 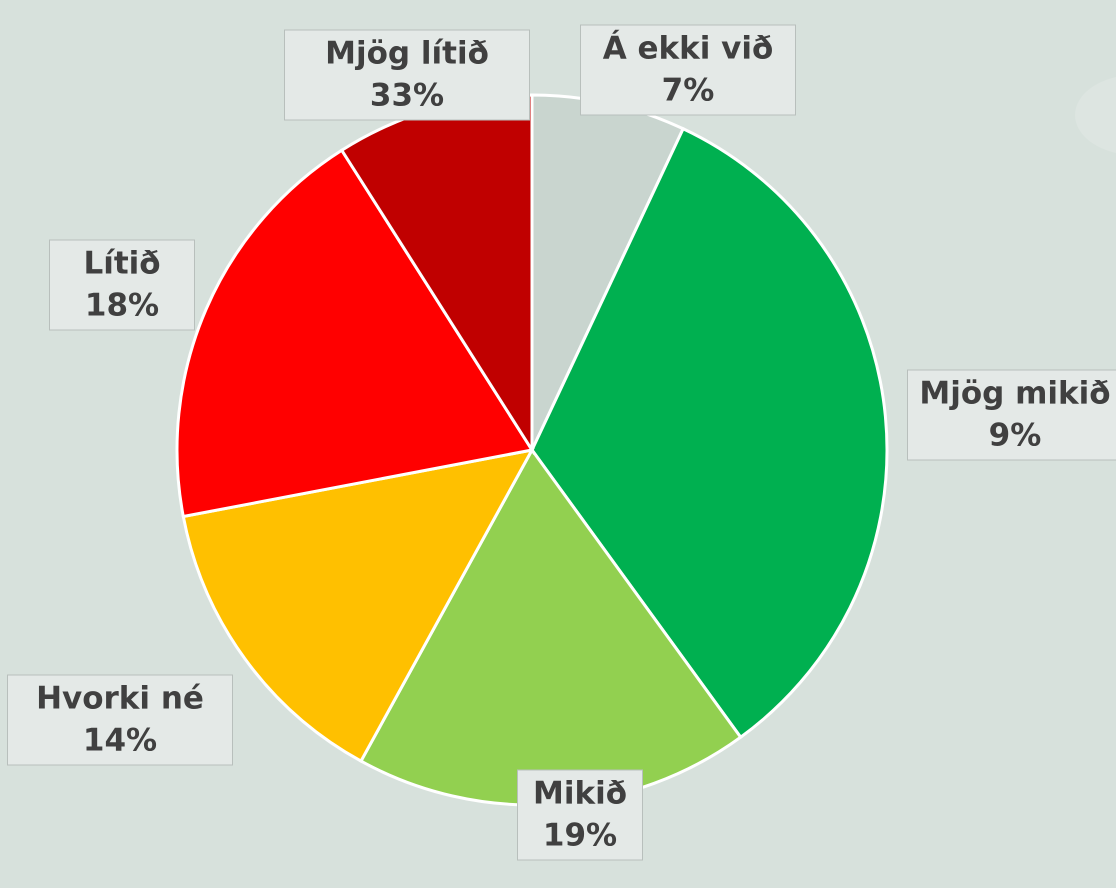 What do you see at coordinates (1014, 394) in the screenshot?
I see `category-label: Mjög mikið` at bounding box center [1014, 394].